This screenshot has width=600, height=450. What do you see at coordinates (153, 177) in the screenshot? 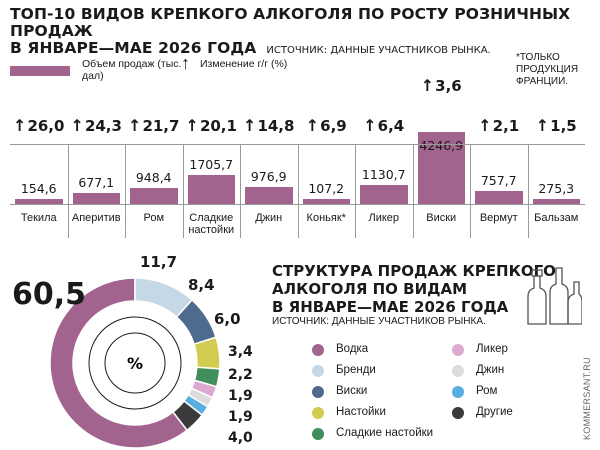
I see `bar-value-label: 948,4` at bounding box center [153, 177].